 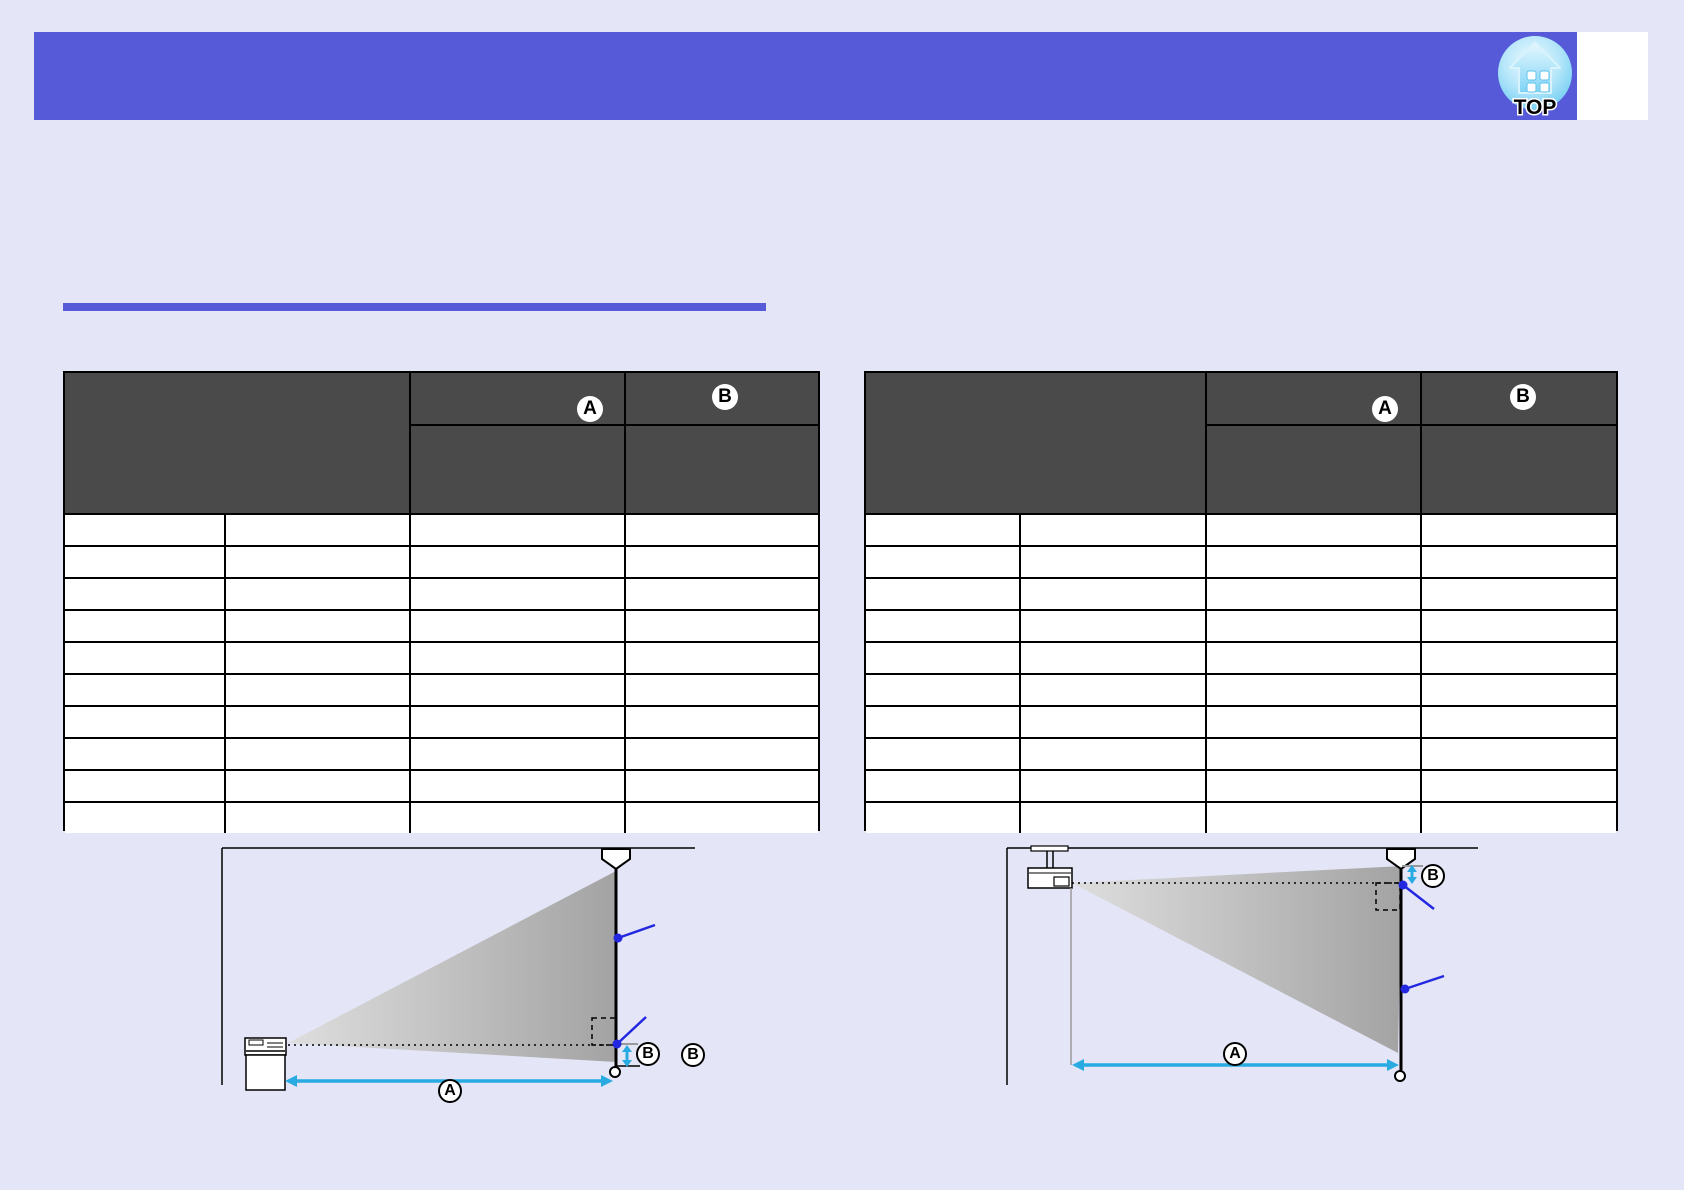 What do you see at coordinates (725, 397) in the screenshot?
I see `circled-b-label: B` at bounding box center [725, 397].